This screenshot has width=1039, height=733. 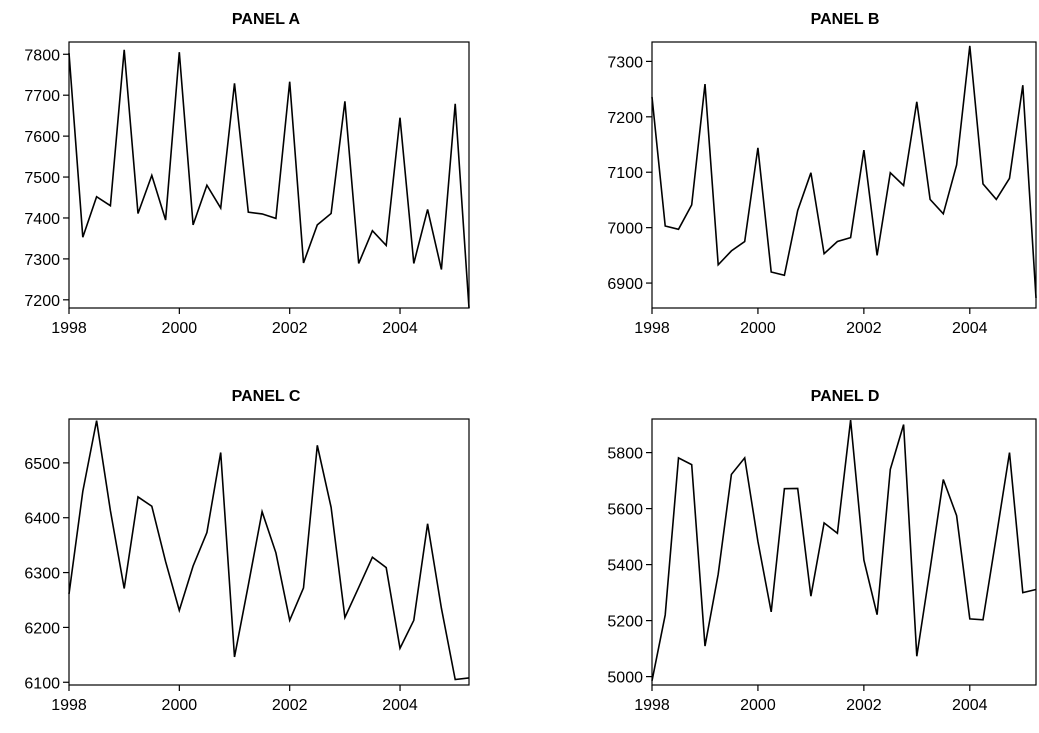 What do you see at coordinates (625, 118) in the screenshot?
I see `panel-b-y-tick-label: 7200` at bounding box center [625, 118].